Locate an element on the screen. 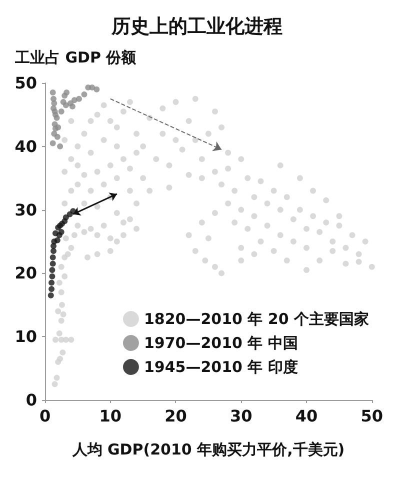 This screenshot has height=480, width=394. legend-label: 1945—2010 年 印度 is located at coordinates (221, 367).